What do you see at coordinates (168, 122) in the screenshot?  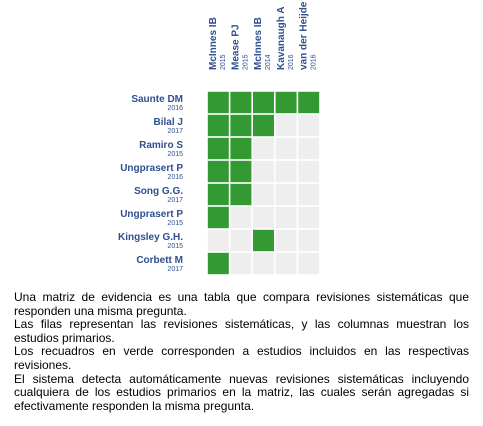 I see `row-name: Bilal J` at bounding box center [168, 122].